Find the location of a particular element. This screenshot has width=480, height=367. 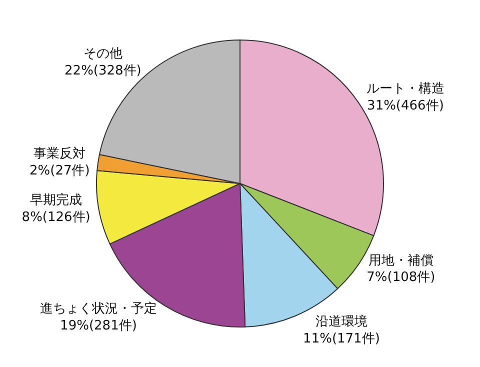

slice-label: その他 is located at coordinates (102, 54).